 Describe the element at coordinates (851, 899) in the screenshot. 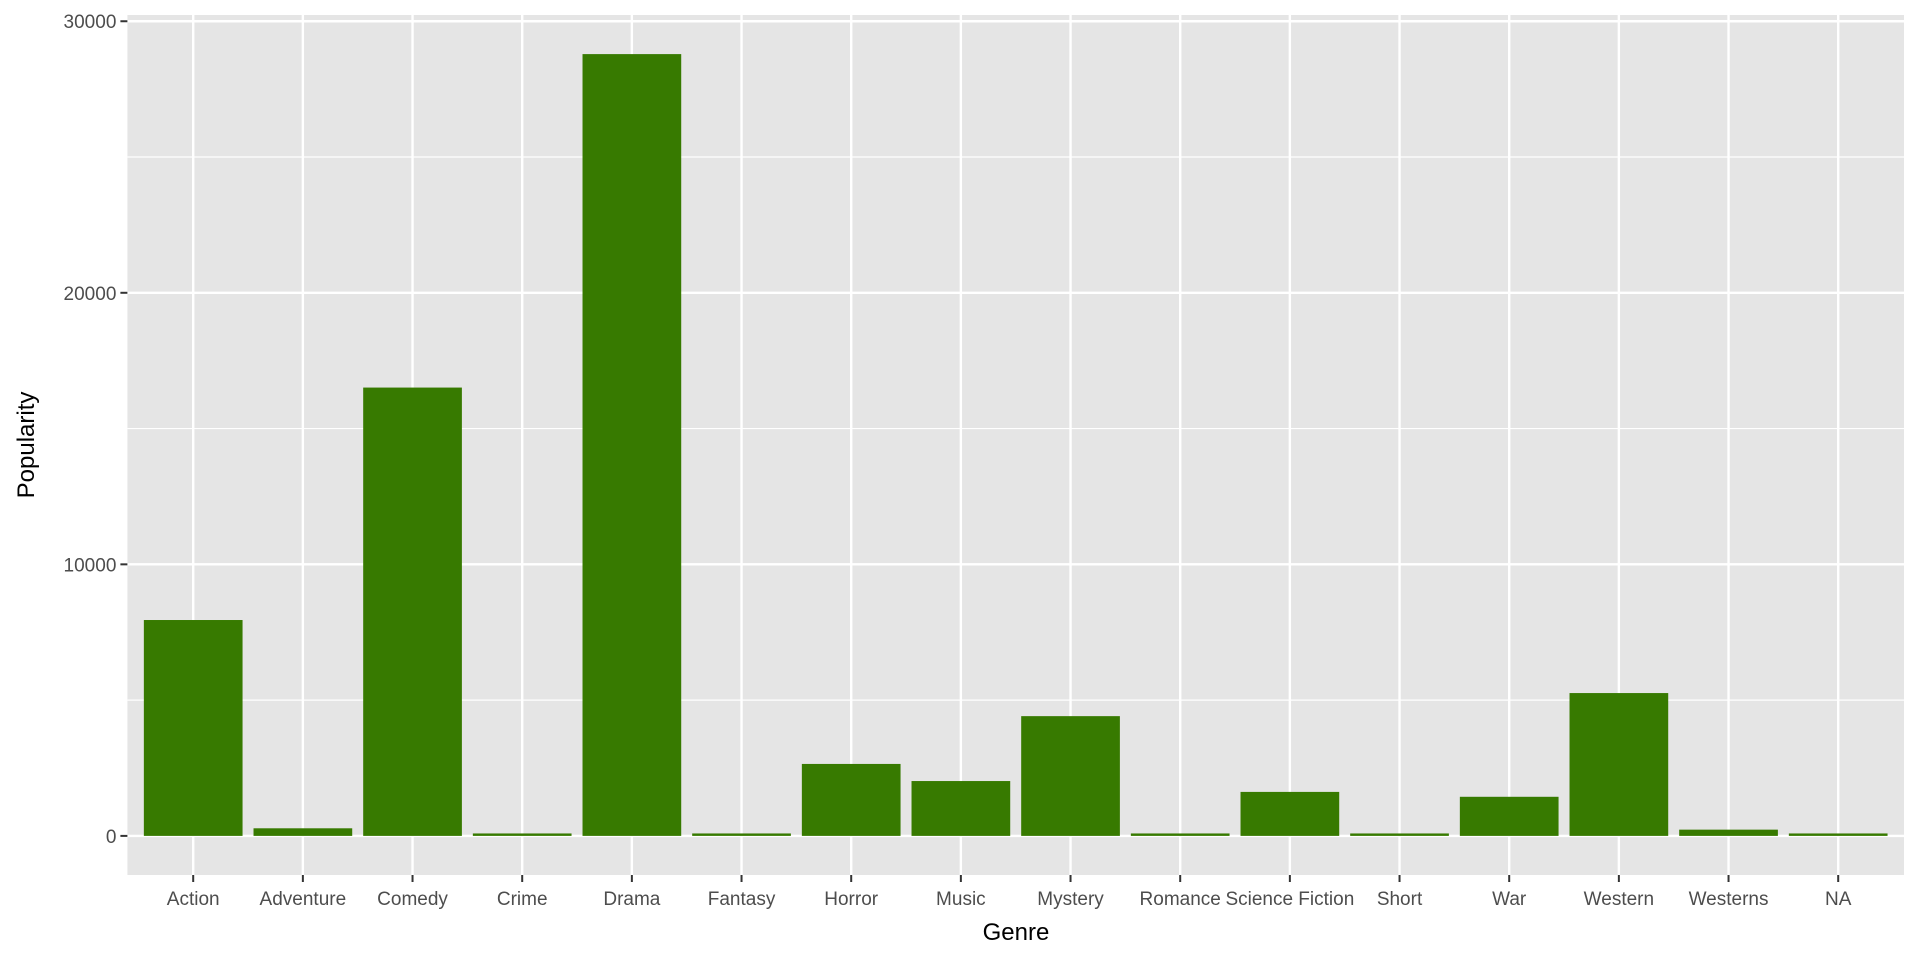

I see `x-tick-label: Horror` at that location.